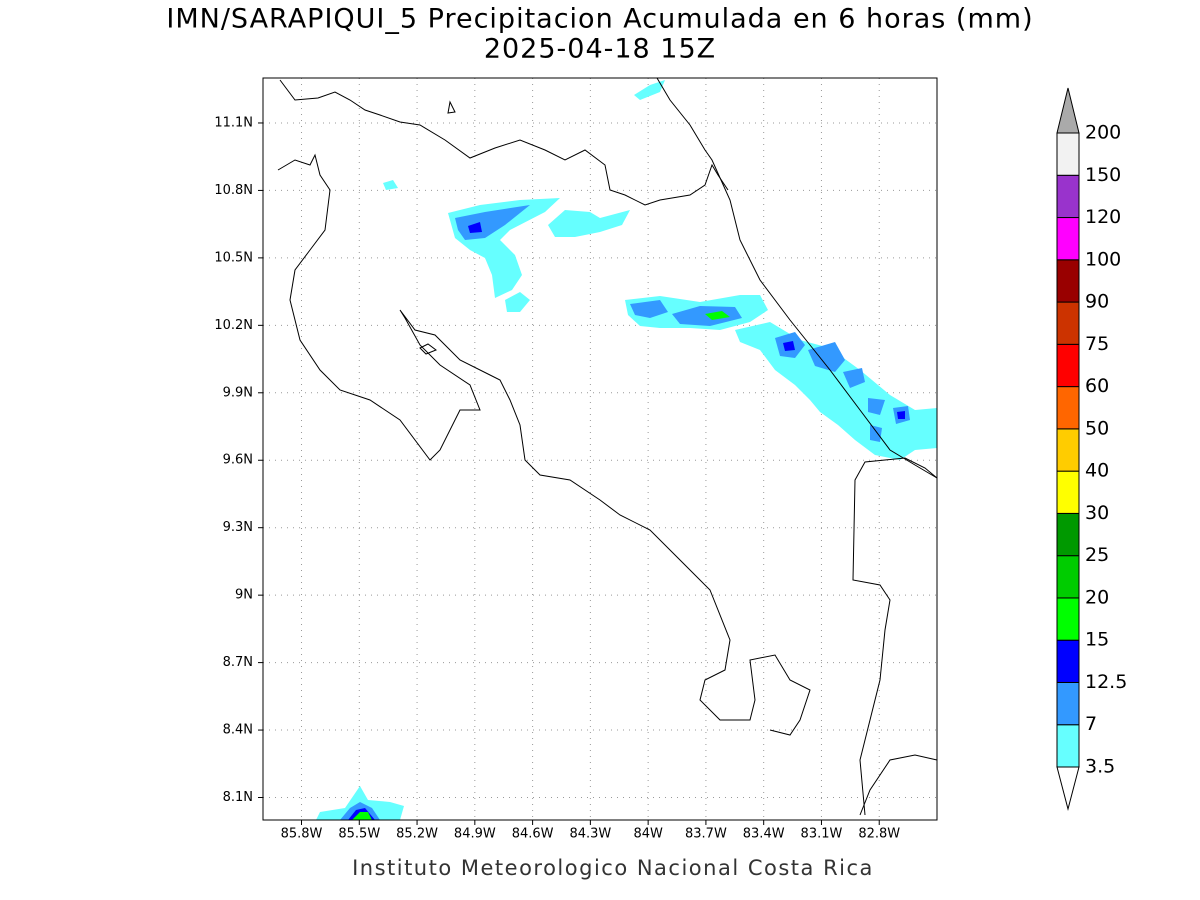 This screenshot has width=1200, height=900. What do you see at coordinates (533, 834) in the screenshot?
I see `lon-tick-label: 84.6W` at bounding box center [533, 834].